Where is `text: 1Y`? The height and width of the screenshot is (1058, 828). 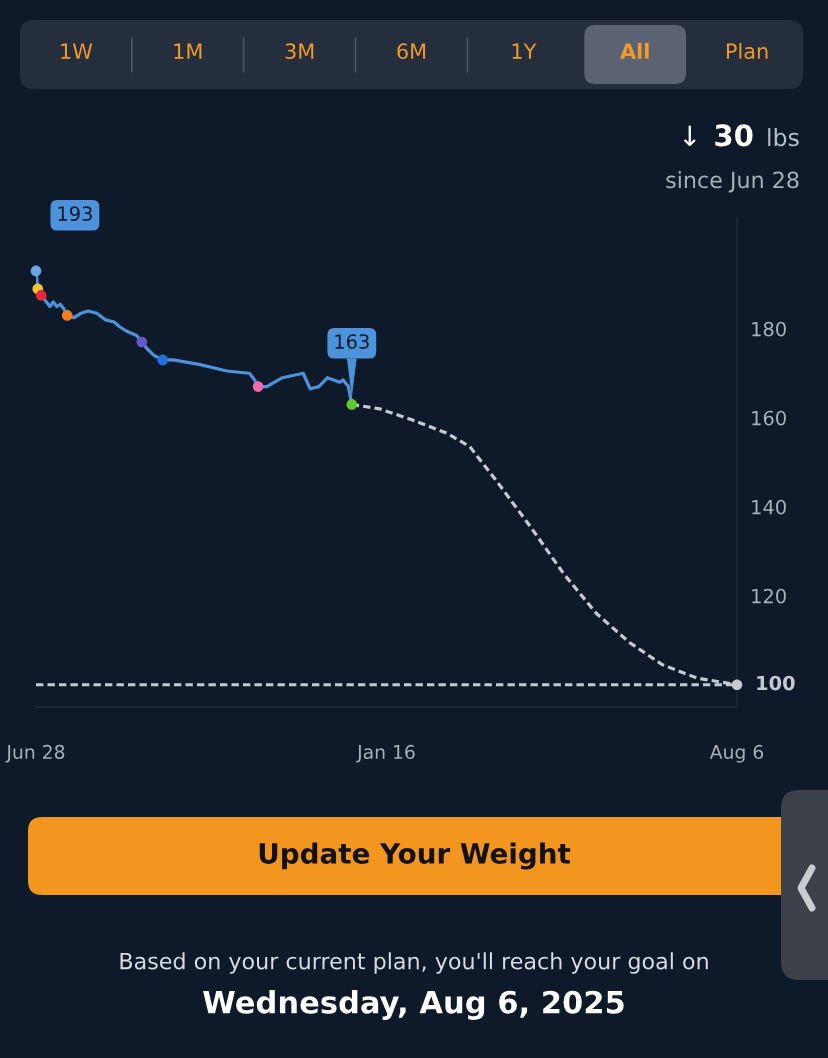 text: 1Y is located at coordinates (524, 51).